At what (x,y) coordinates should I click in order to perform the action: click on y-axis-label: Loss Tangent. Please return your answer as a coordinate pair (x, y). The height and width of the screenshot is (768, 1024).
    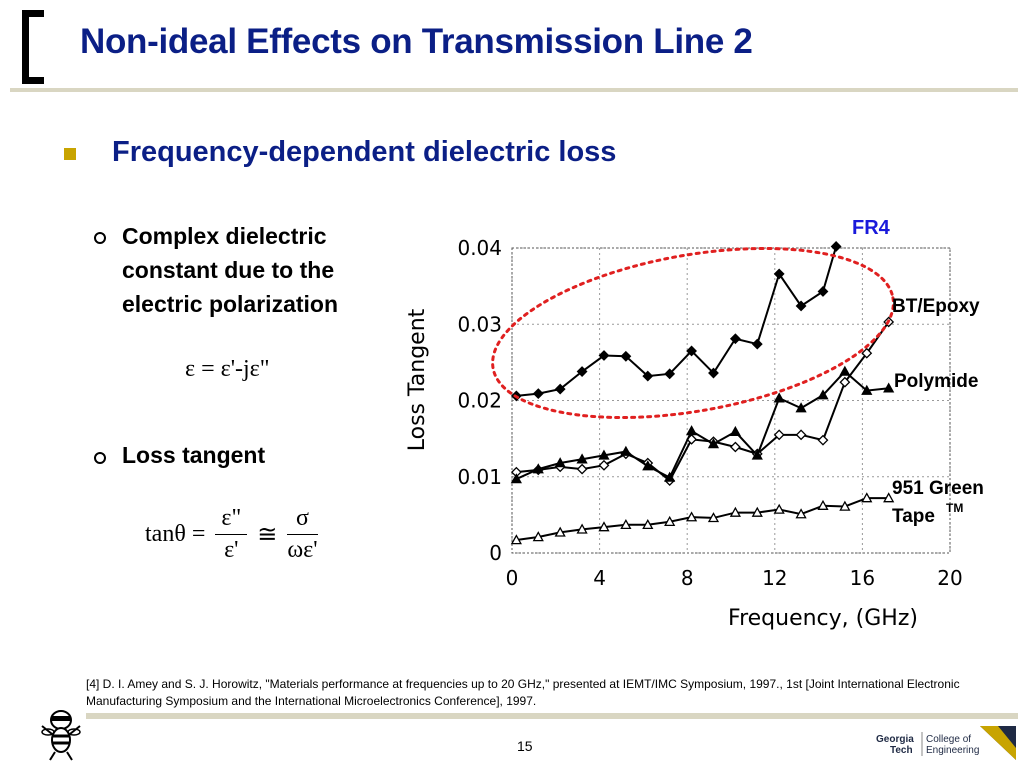
    Looking at the image, I should click on (417, 379).